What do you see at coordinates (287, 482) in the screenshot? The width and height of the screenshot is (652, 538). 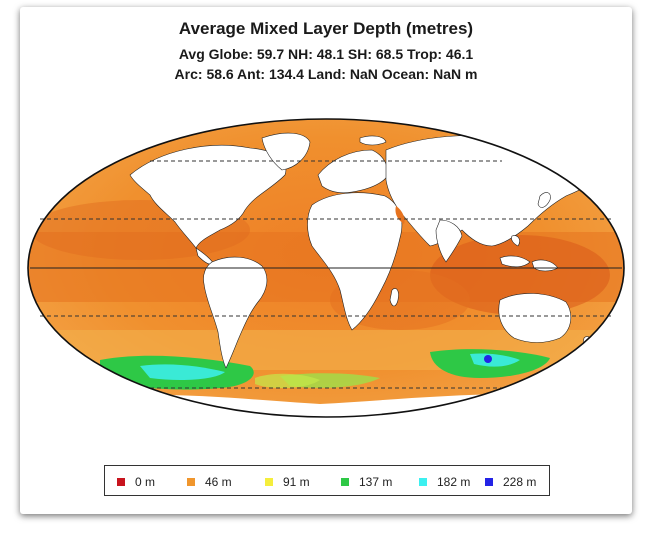 I see `legend-item-91m: 91 m` at bounding box center [287, 482].